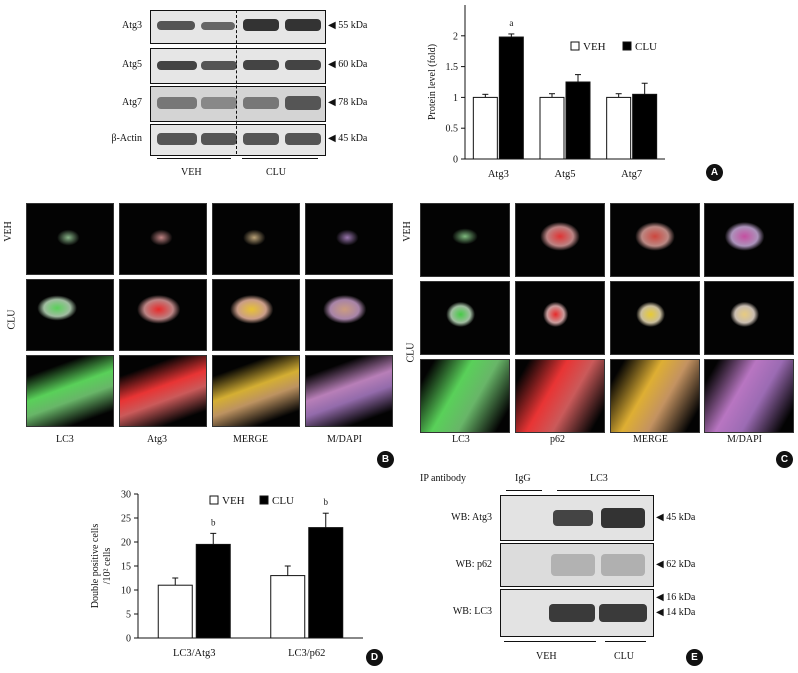 The width and height of the screenshot is (798, 673). I want to click on y-axis-label-line: Double positive cells, so click(95, 566).